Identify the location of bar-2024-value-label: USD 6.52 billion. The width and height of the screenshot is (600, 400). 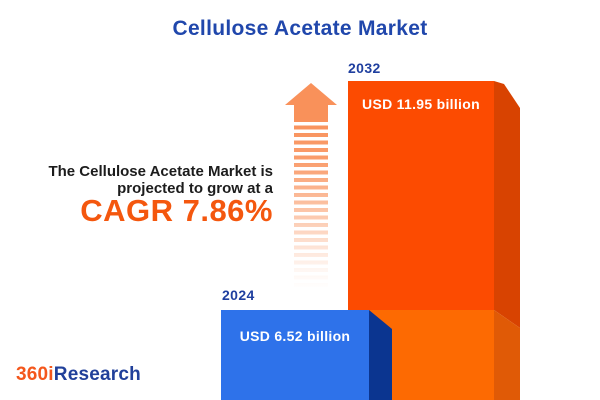
(295, 336).